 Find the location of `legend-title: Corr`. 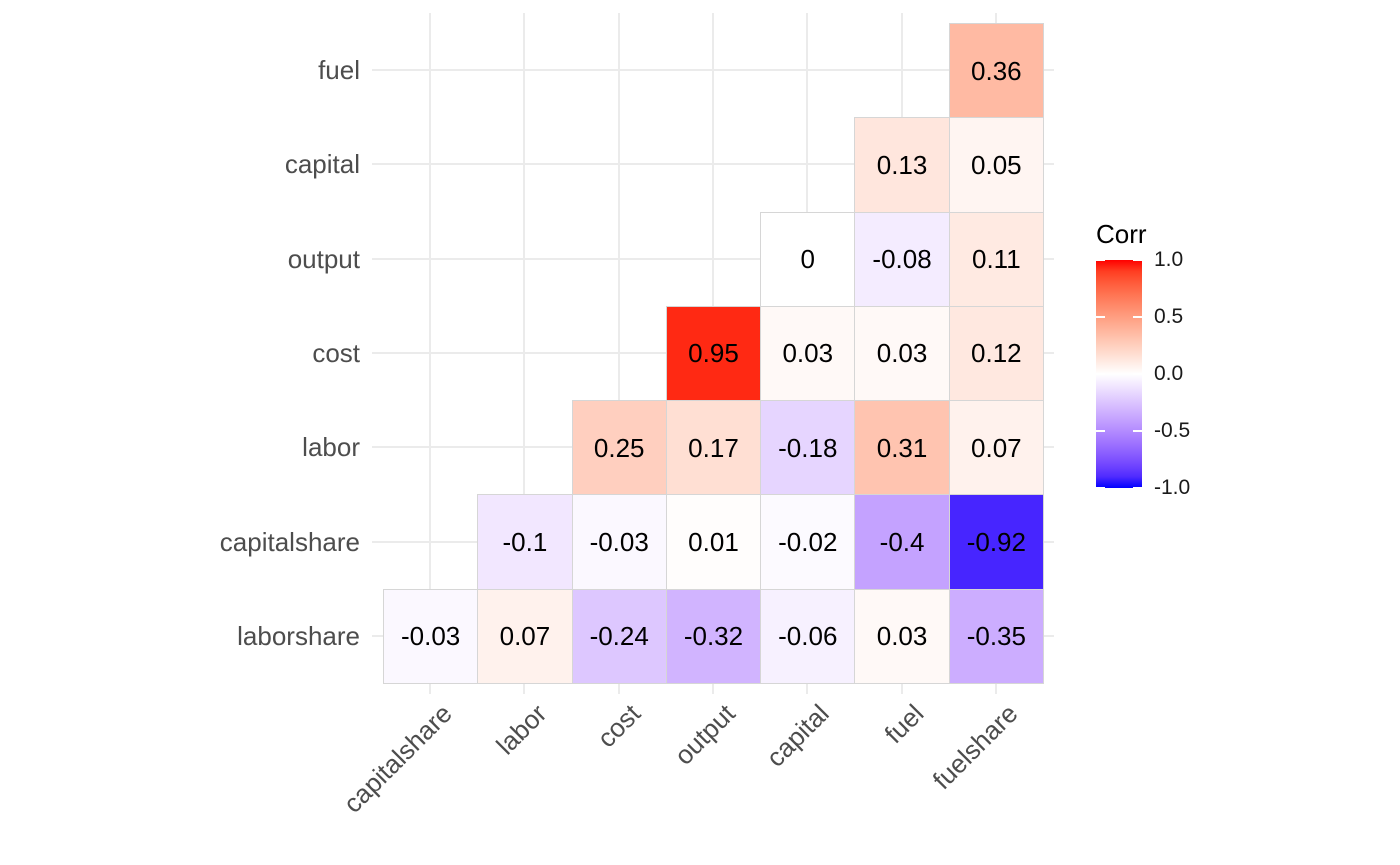

legend-title: Corr is located at coordinates (1121, 234).